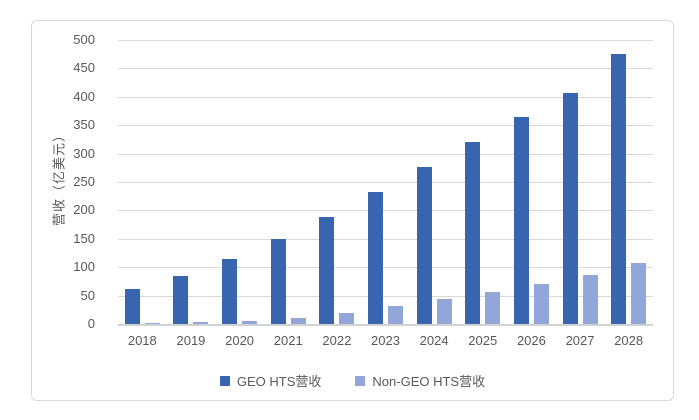  I want to click on bar-nongeo-2023, so click(395, 314).